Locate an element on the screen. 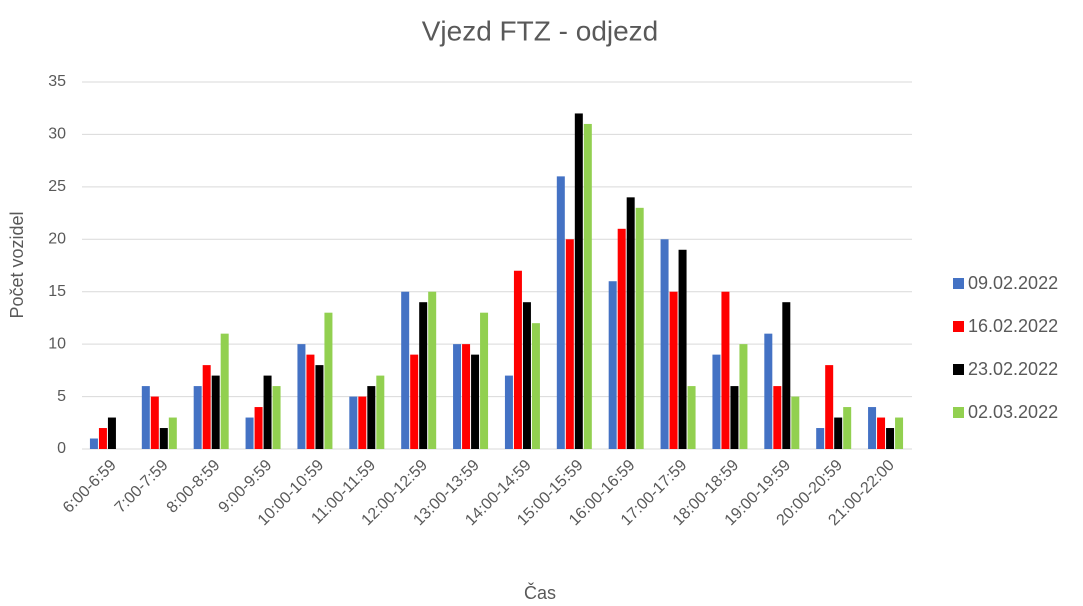  x-tick-label: 7:00-7:59 is located at coordinates (142, 487).